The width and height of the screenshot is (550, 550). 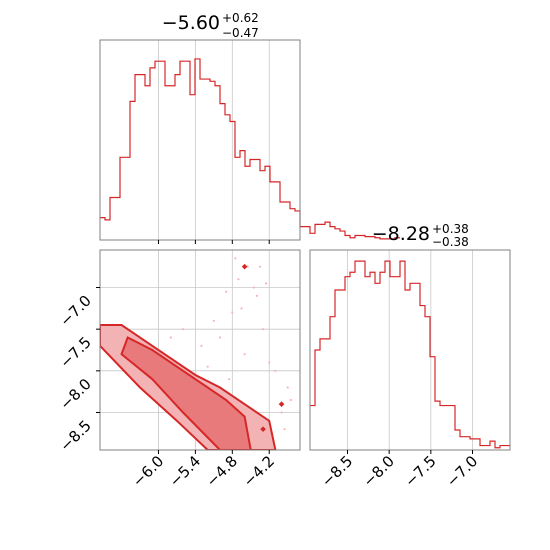 I want to click on x-tick-label: −6.0, so click(x=148, y=471).